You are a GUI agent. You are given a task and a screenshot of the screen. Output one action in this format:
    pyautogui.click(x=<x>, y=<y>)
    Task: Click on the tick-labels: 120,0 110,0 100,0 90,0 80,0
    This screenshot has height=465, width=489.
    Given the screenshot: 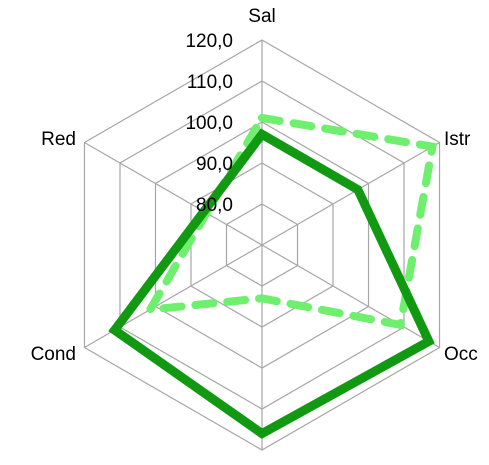 What is the action you would take?
    pyautogui.click(x=209, y=123)
    